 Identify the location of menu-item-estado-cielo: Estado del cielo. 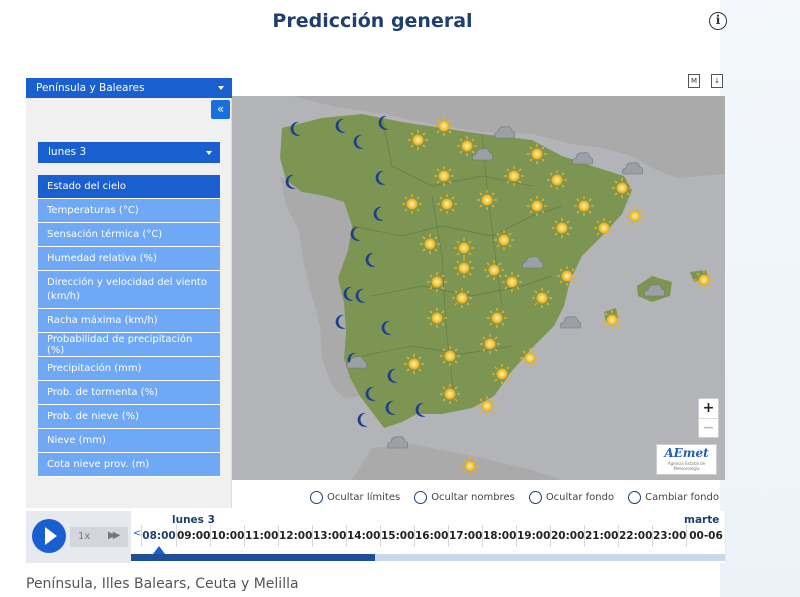
(129, 187).